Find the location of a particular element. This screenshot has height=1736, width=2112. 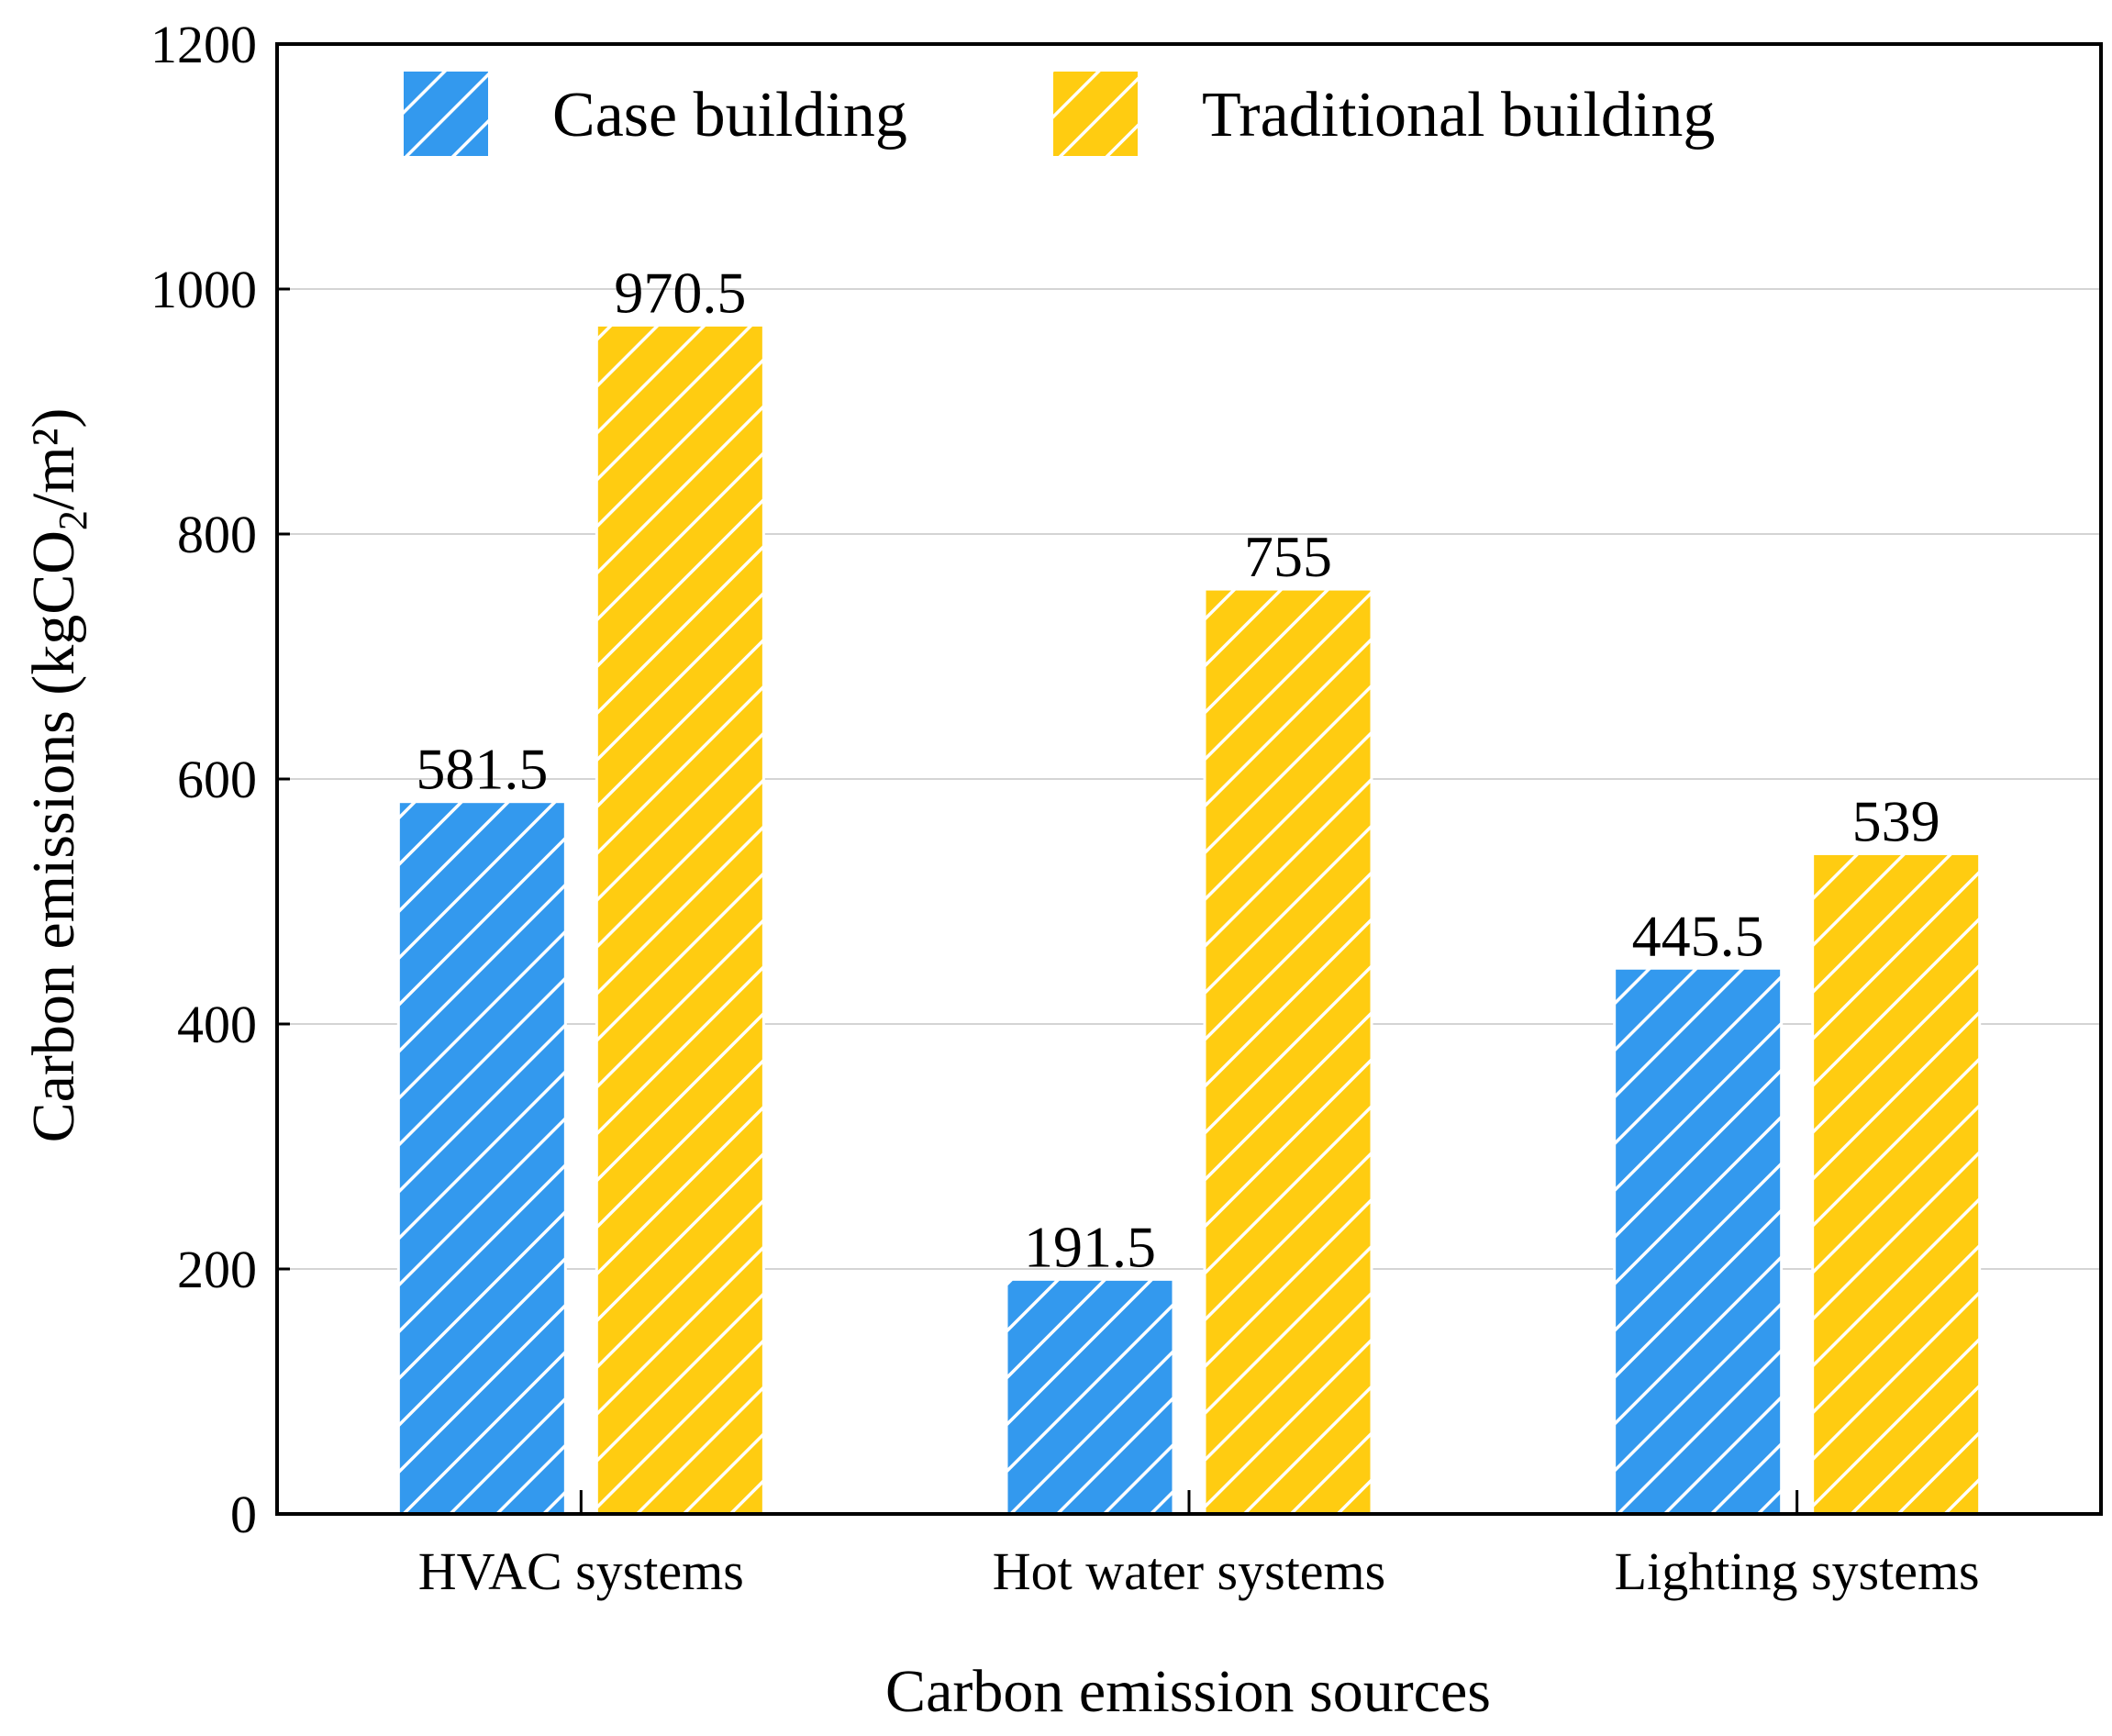

legend-label-1: Traditional building is located at coordinates (1458, 115).